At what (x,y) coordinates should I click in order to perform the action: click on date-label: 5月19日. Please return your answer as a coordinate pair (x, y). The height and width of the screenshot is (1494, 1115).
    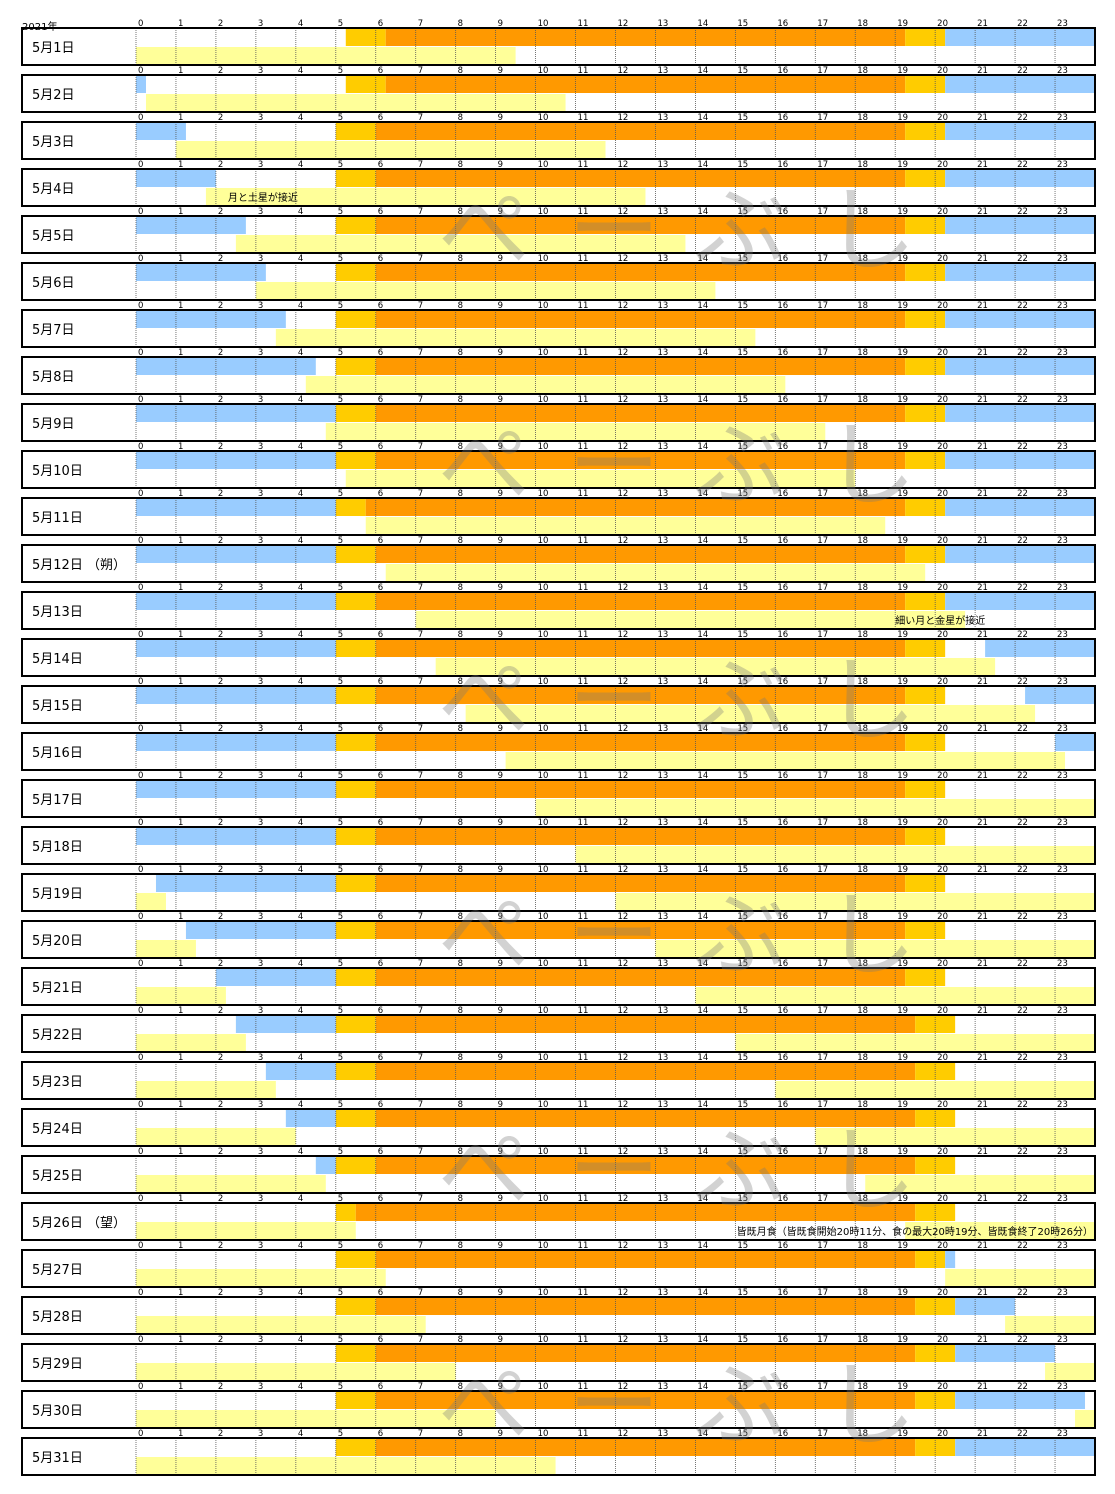
    Looking at the image, I should click on (57, 894).